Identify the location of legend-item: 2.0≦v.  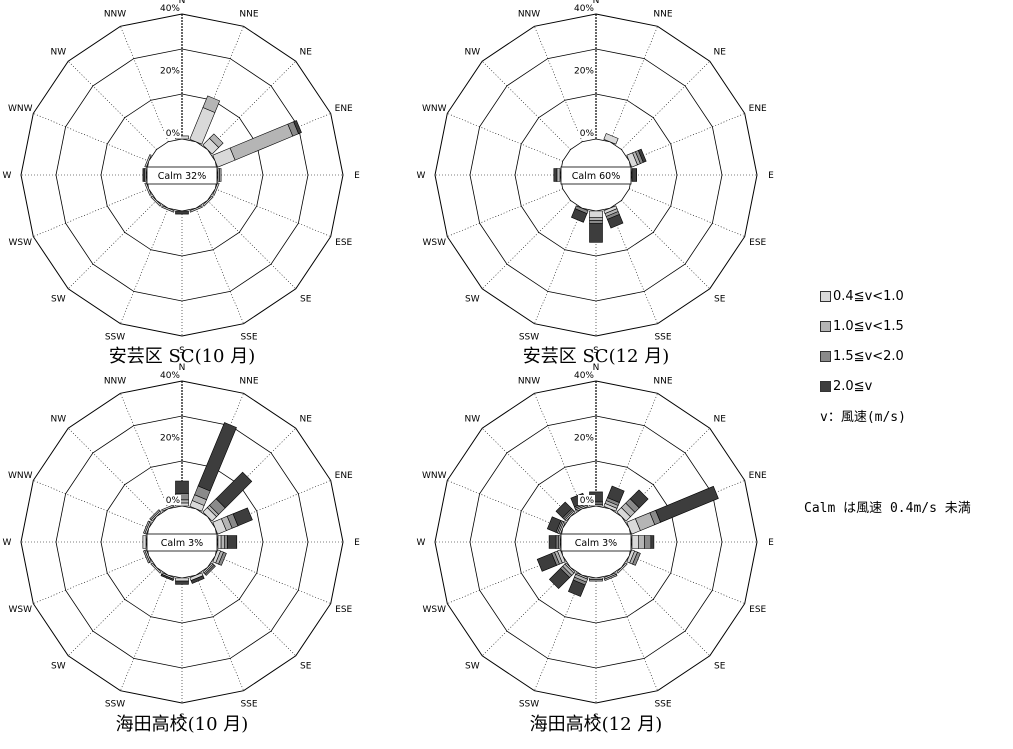
(915, 386).